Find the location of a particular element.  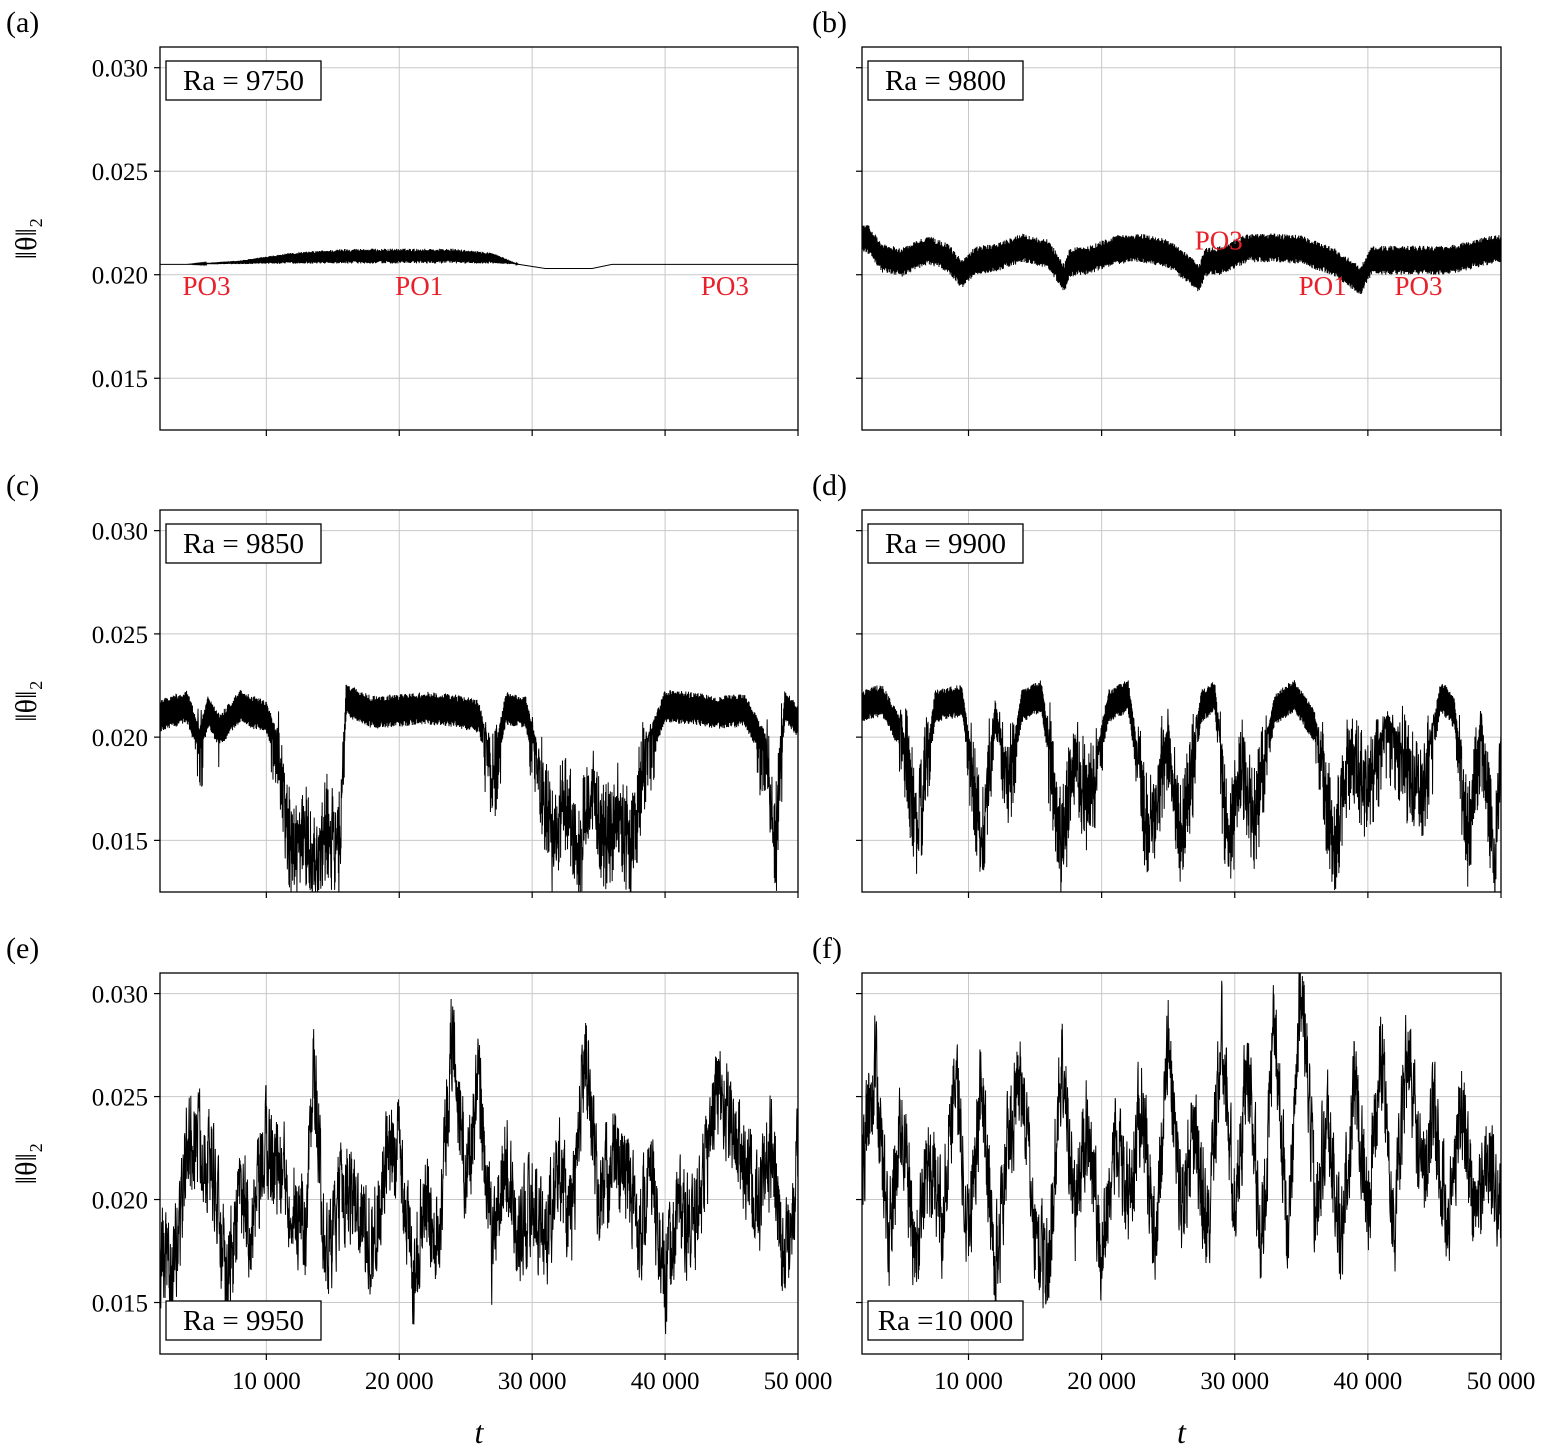

panel-label: (b) is located at coordinates (829, 22).